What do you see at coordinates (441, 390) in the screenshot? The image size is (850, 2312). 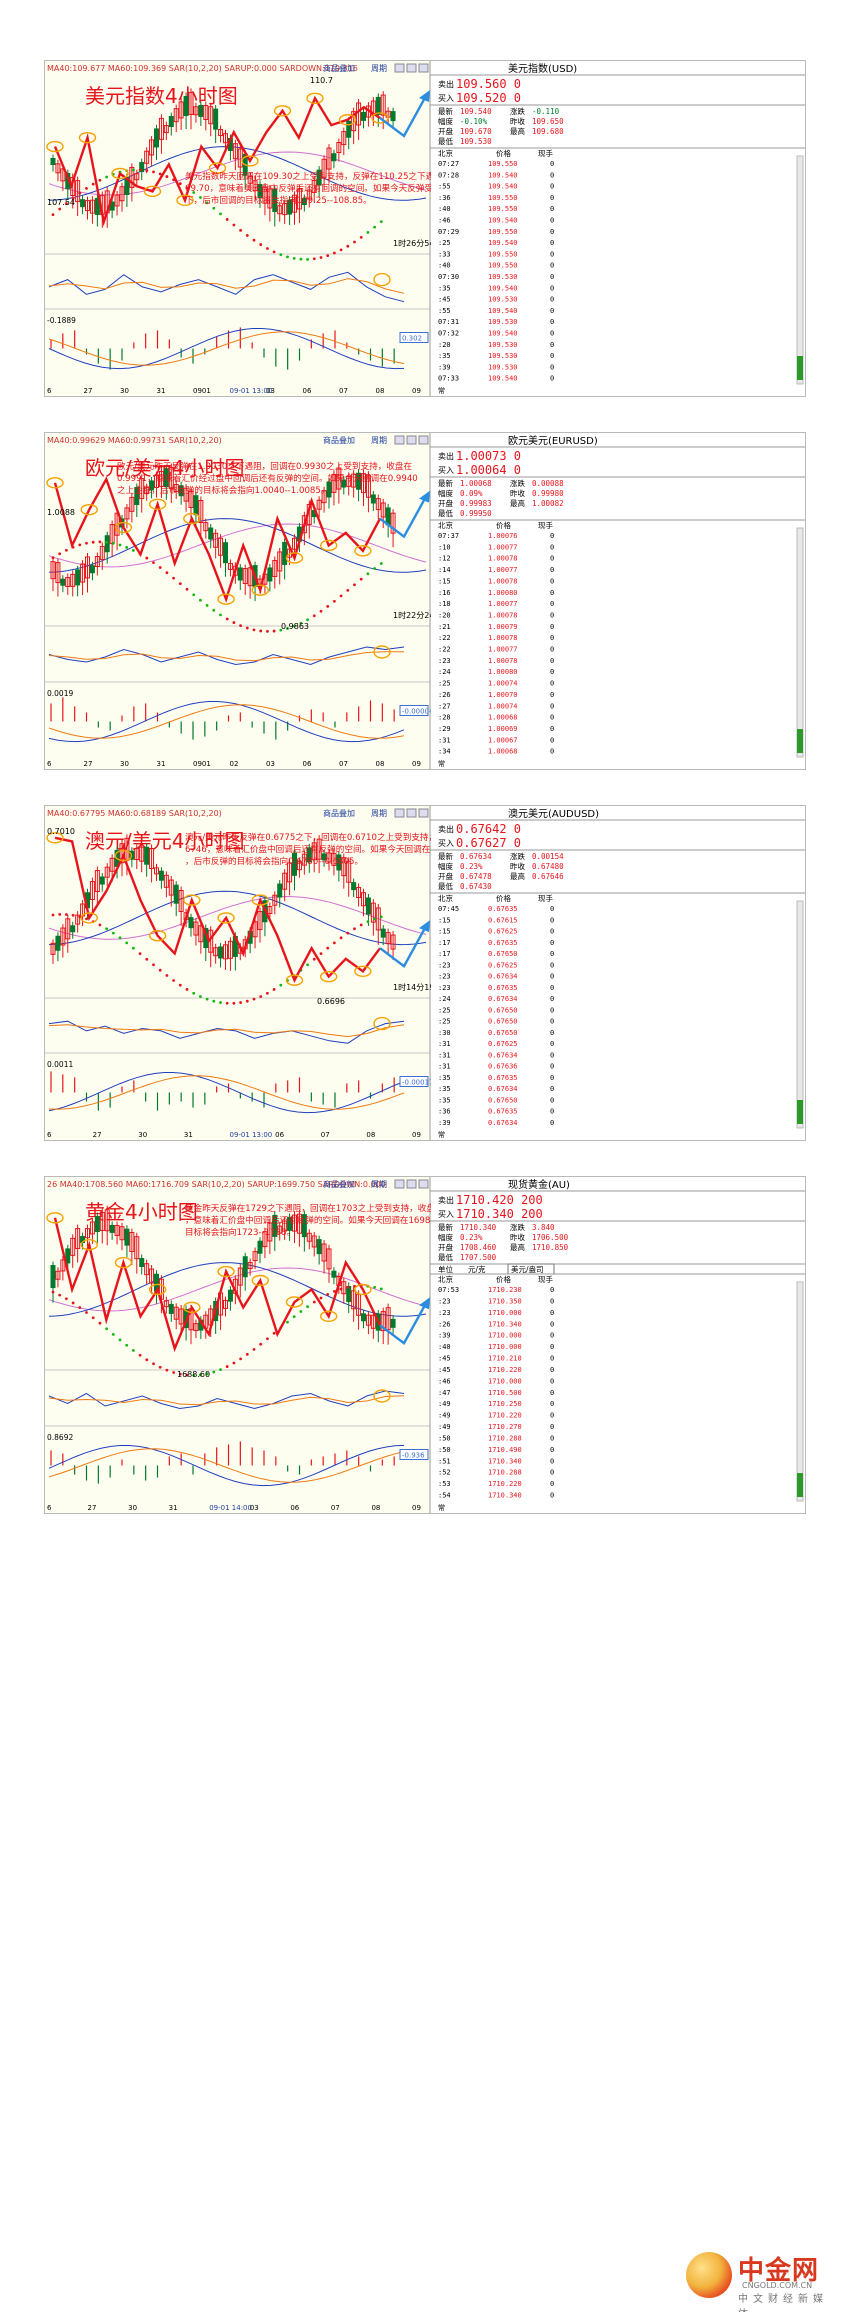 I see `footer-label: 常` at bounding box center [441, 390].